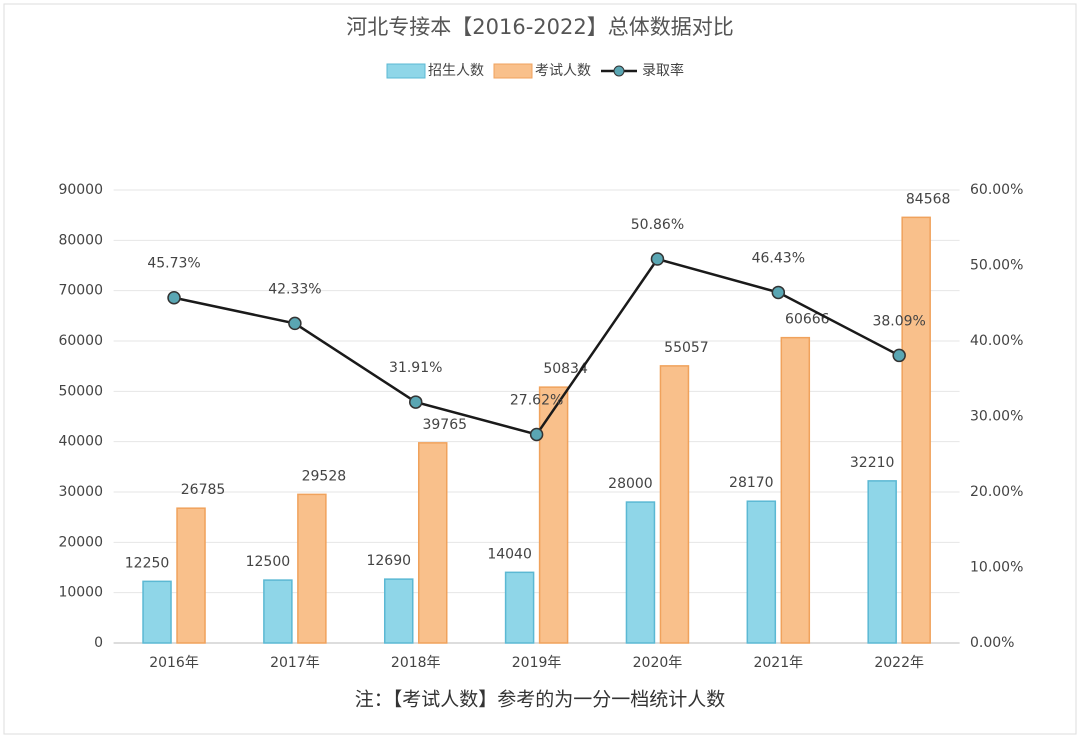 This screenshot has width=1080, height=738. I want to click on legend-label: 考试人数, so click(563, 71).